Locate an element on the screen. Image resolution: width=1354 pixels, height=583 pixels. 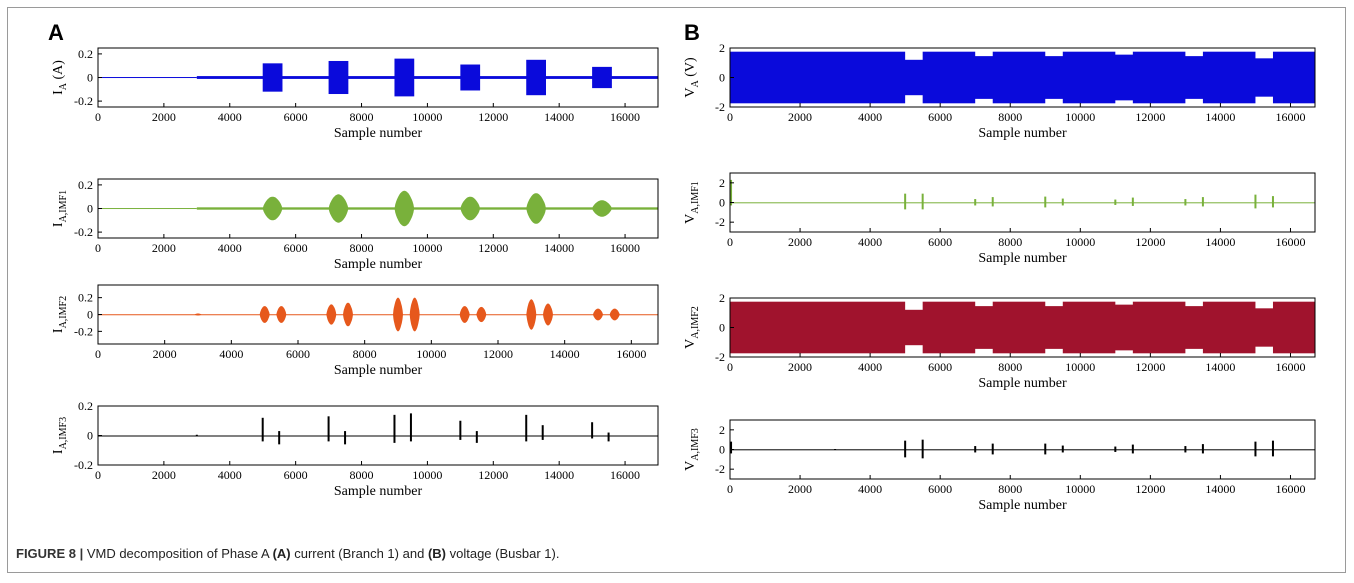
y-axis-label: IA (A) is located at coordinates (60, 77).